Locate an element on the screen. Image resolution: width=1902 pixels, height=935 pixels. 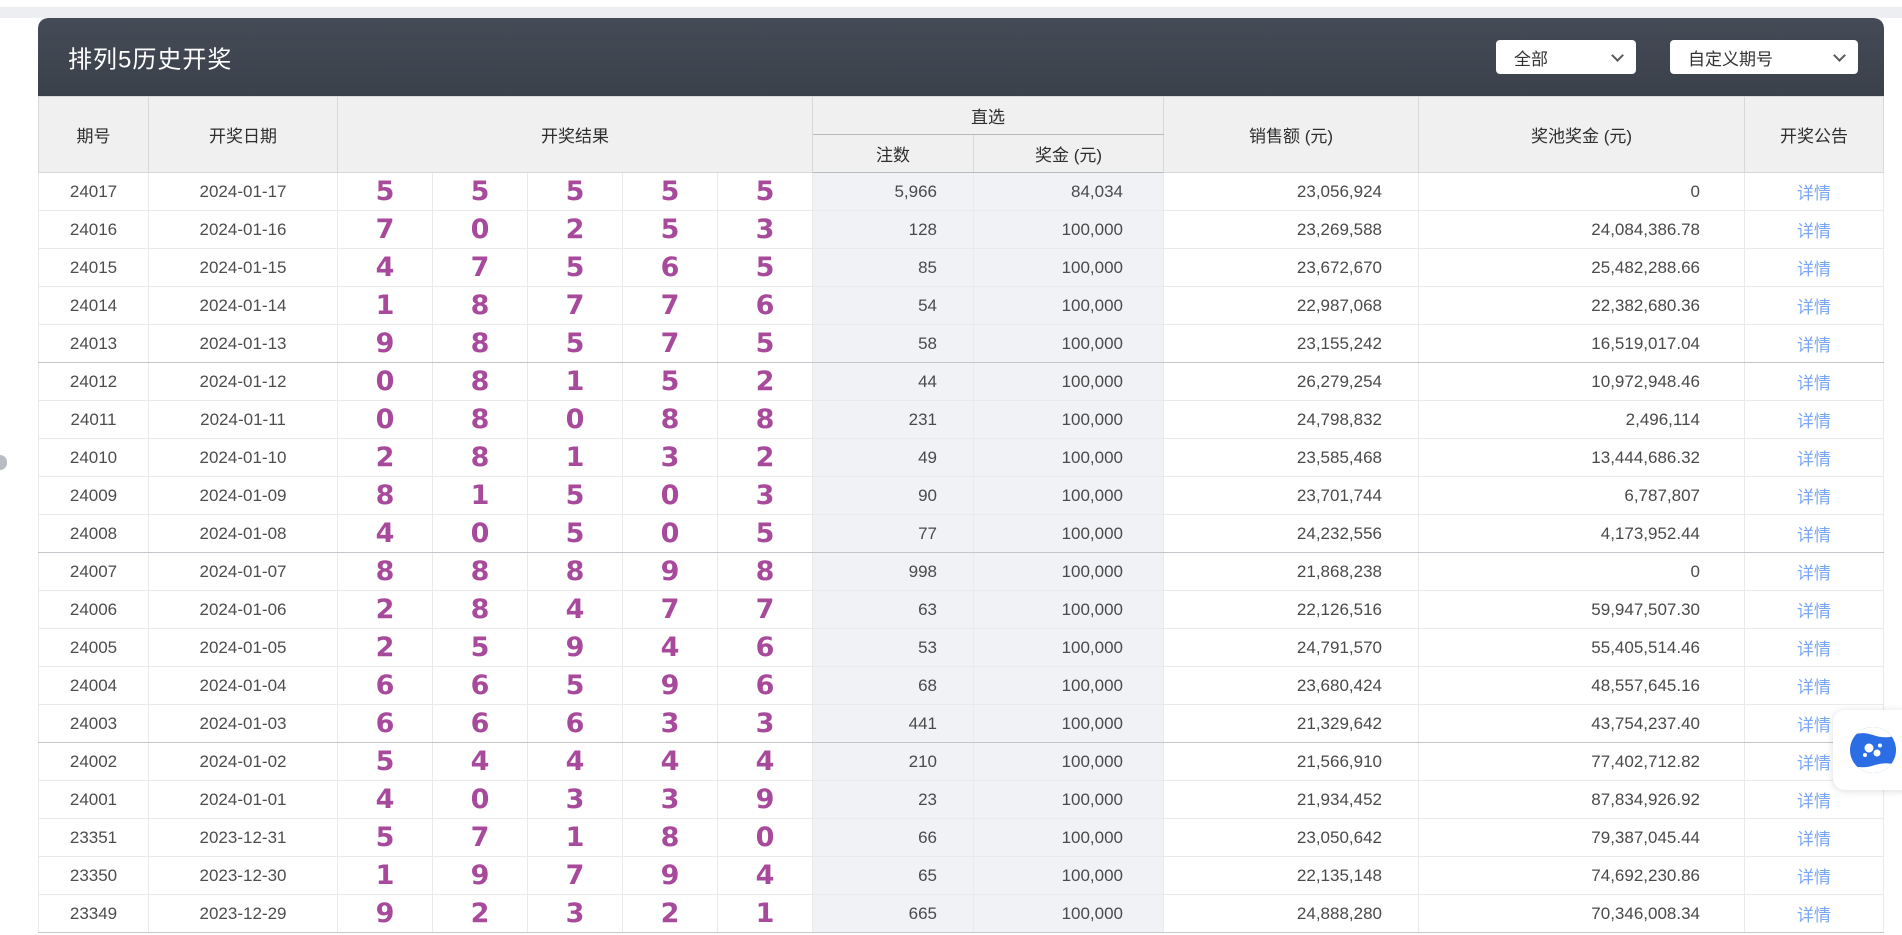
result-digit-2: 8 is located at coordinates (480, 419).